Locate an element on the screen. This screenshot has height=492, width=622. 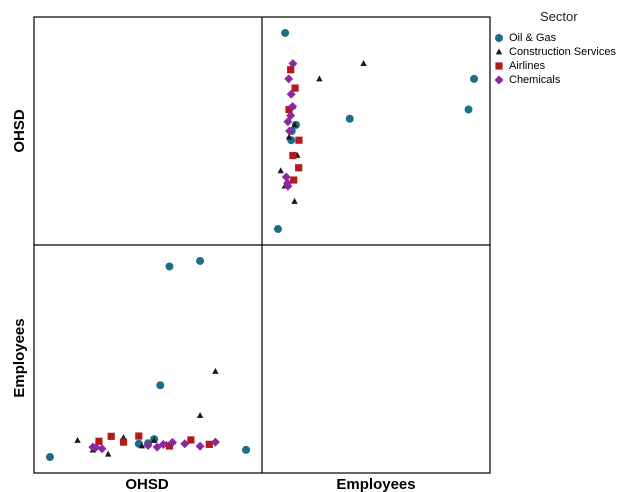
legend-marker-construction-services is located at coordinates (499, 51).